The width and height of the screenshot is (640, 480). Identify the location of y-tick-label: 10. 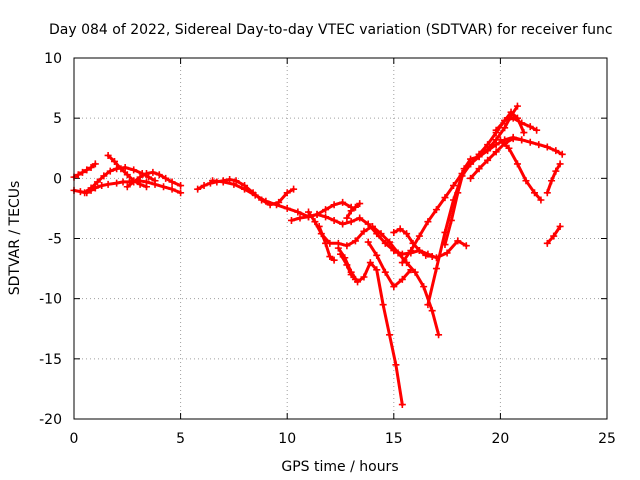
(53, 59).